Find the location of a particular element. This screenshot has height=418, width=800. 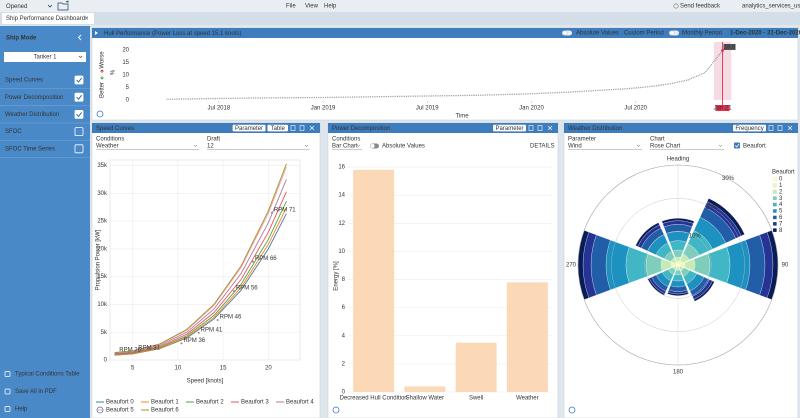

angle-title: Heading is located at coordinates (678, 160).